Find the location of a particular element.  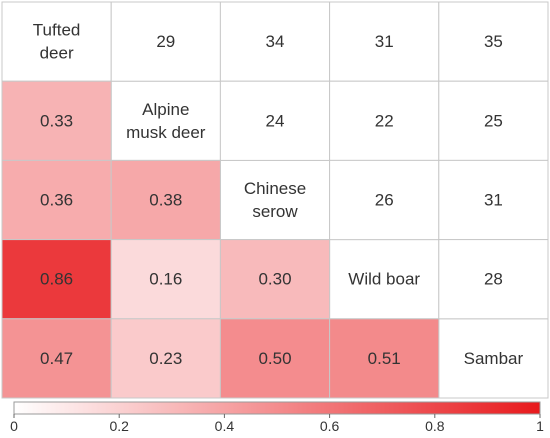

diagonal-cell-tufted-deer-rect is located at coordinates (56, 41).